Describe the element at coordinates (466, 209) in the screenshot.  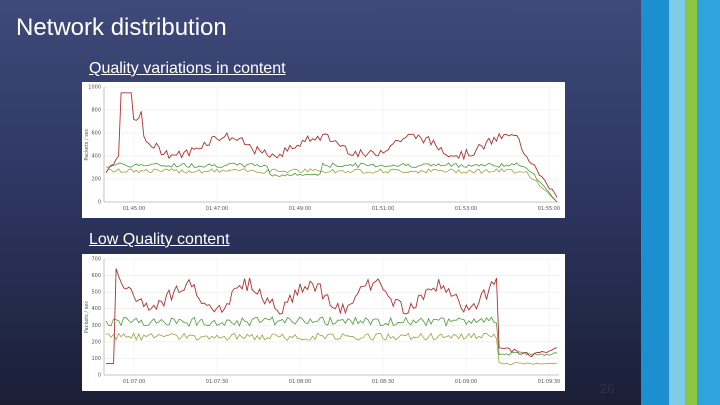
I see `x-tick-label: 01:53:00` at that location.